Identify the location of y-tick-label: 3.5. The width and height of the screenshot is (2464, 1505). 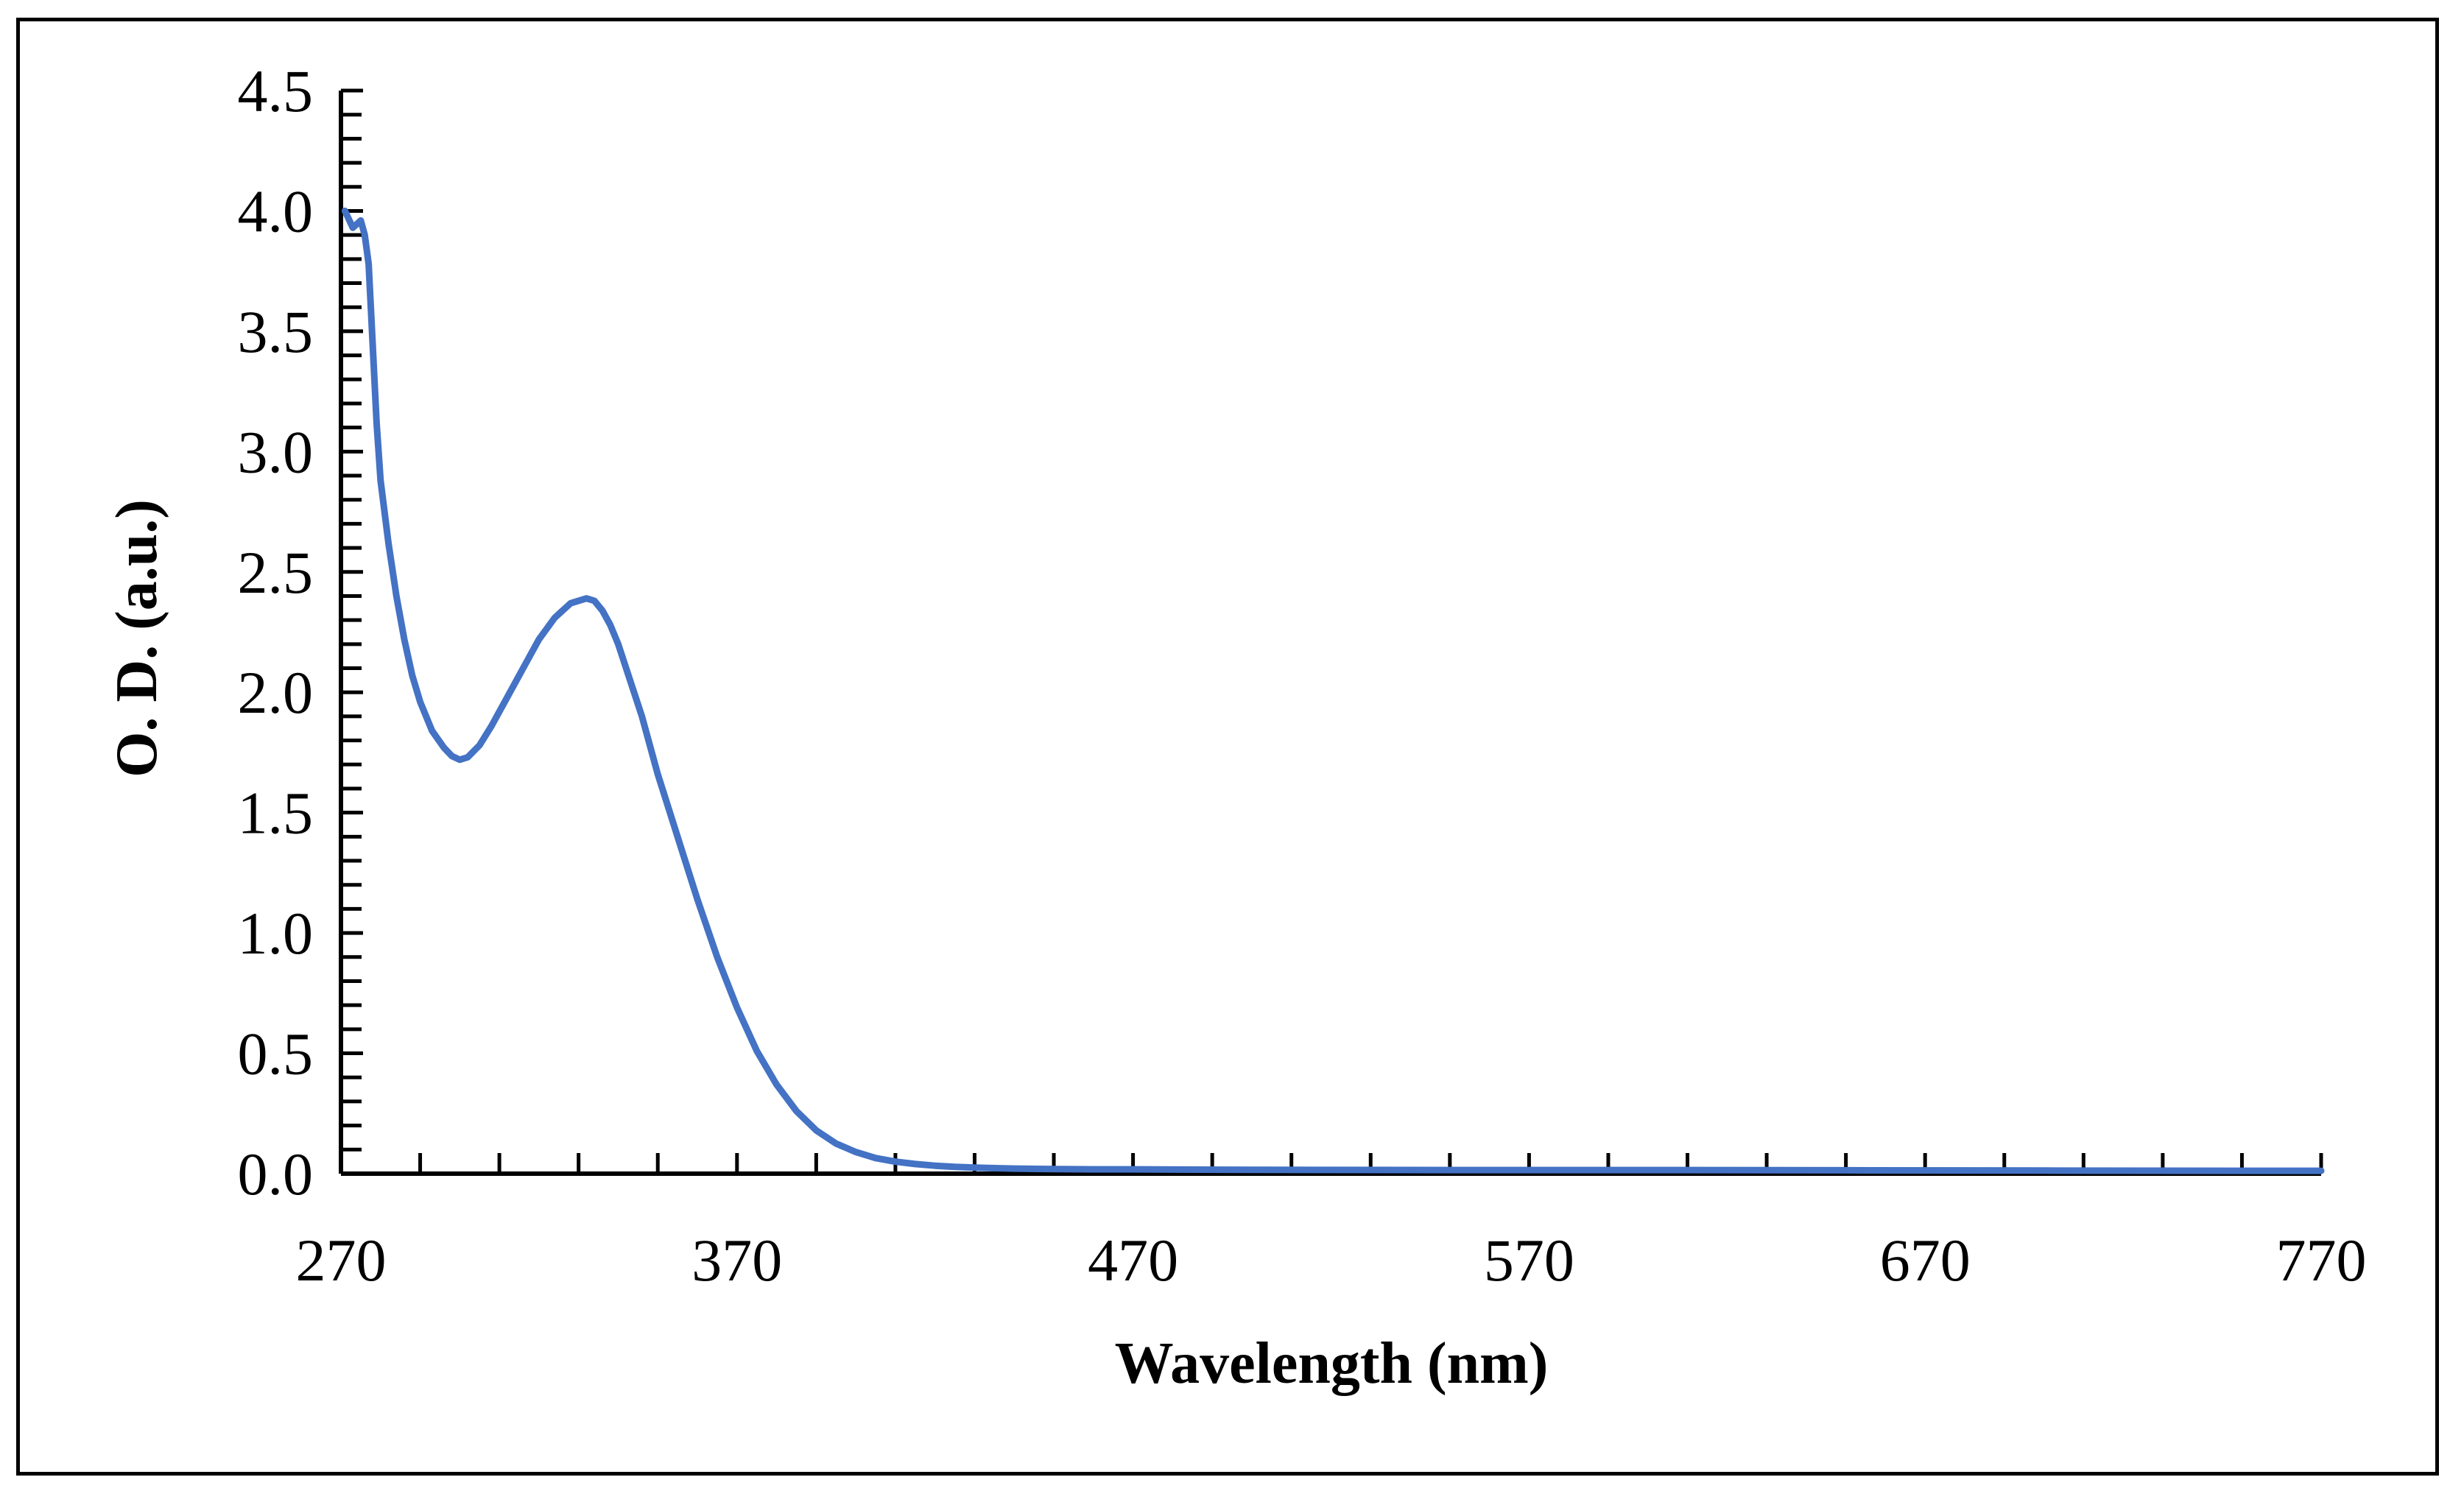
(276, 331).